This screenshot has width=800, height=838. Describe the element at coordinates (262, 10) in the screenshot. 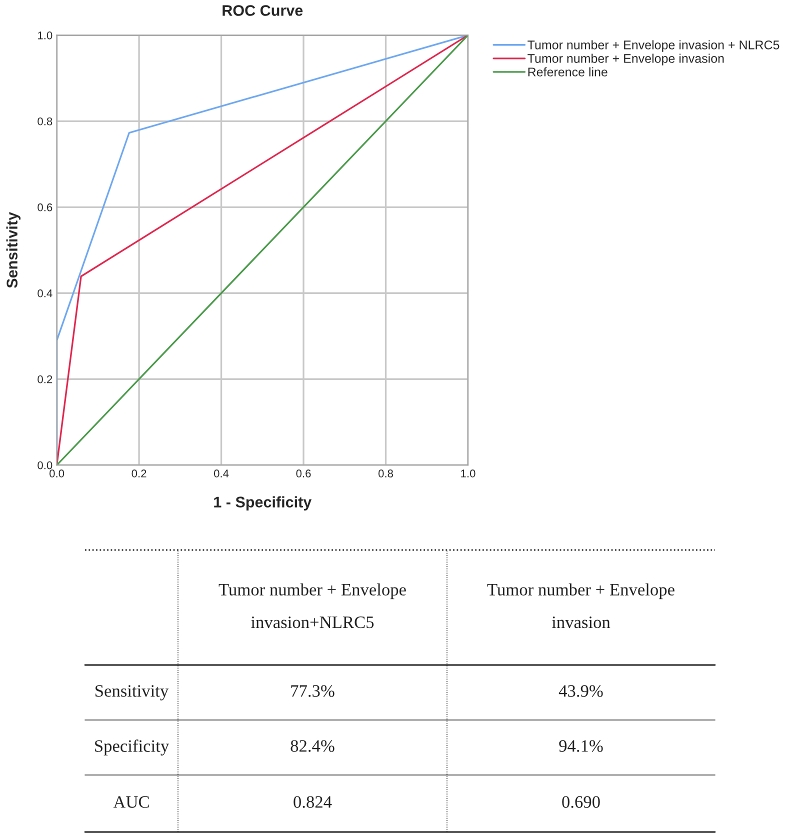

I see `chart-title: ROC Curve` at that location.